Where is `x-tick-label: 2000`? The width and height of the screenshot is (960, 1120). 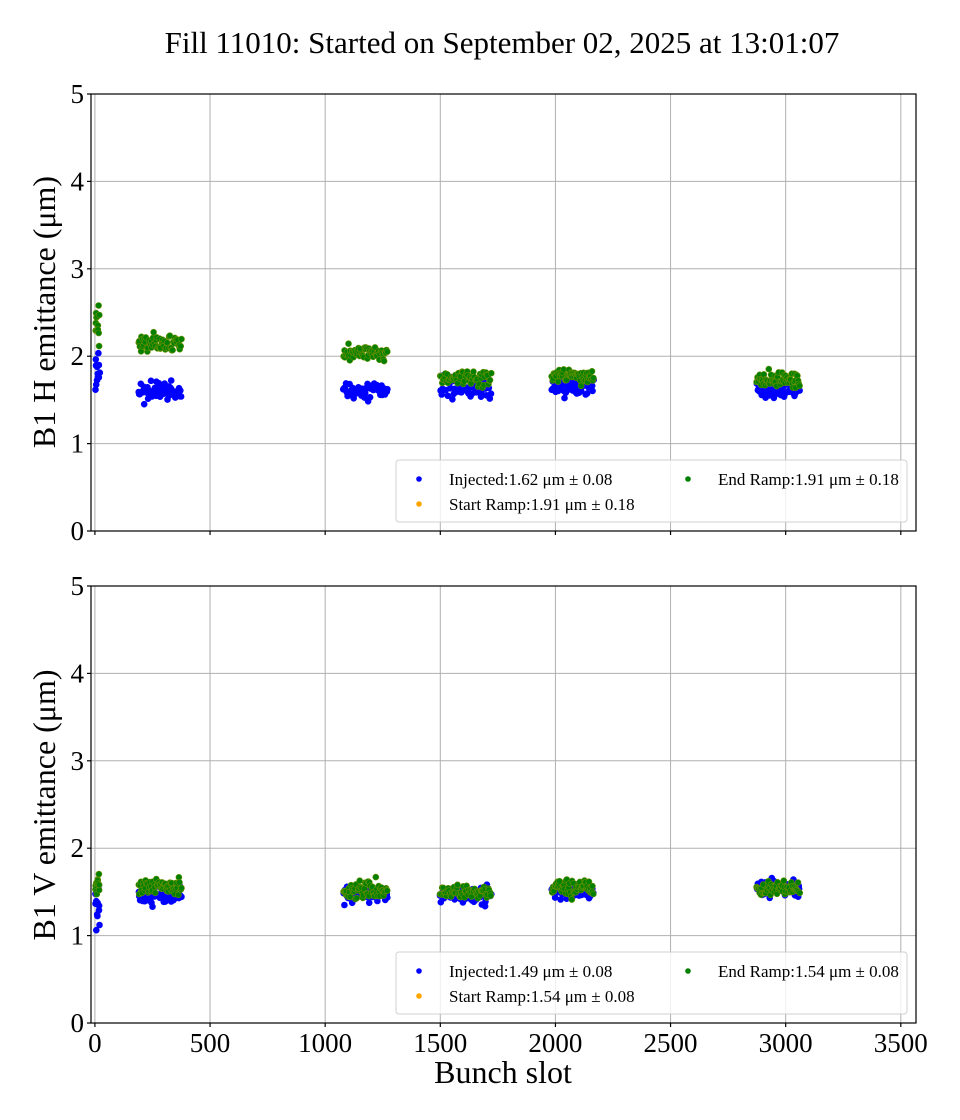 x-tick-label: 2000 is located at coordinates (555, 1043).